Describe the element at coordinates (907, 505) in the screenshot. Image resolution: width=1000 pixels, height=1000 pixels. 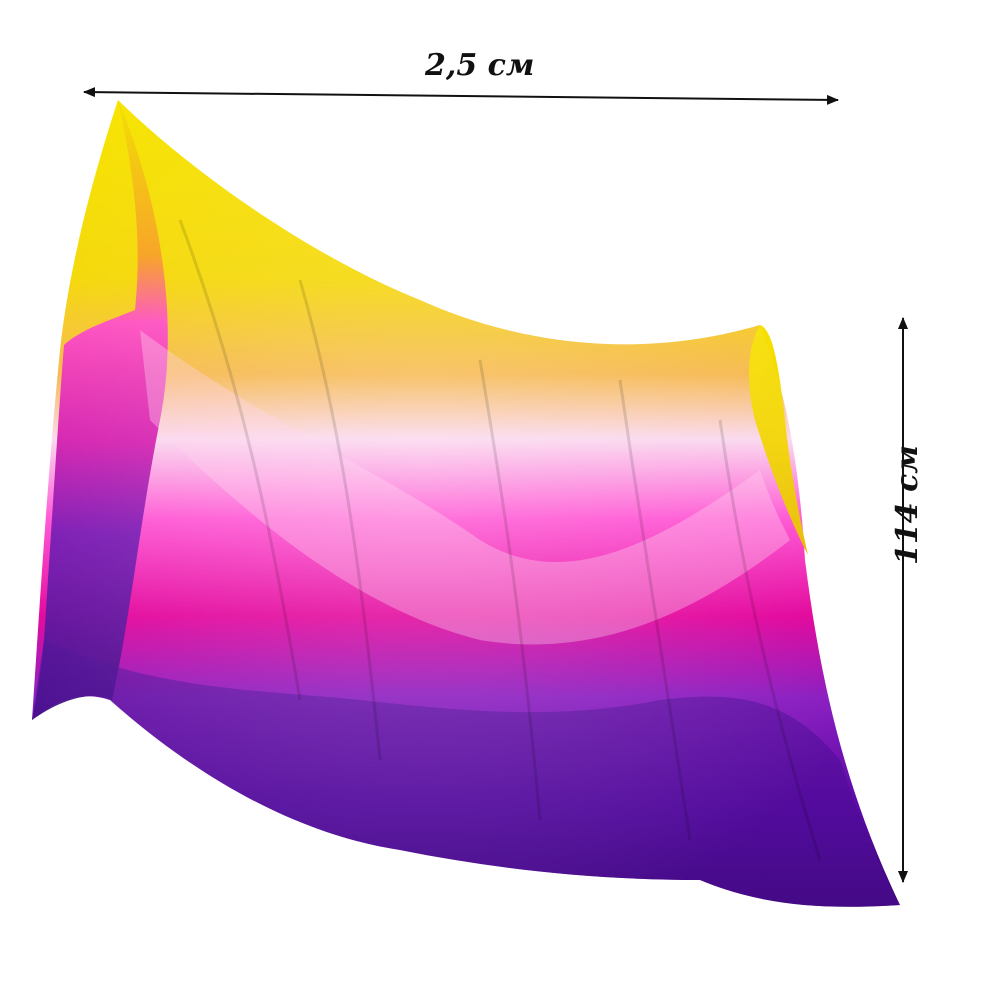
I see `height-label: 114 см` at that location.